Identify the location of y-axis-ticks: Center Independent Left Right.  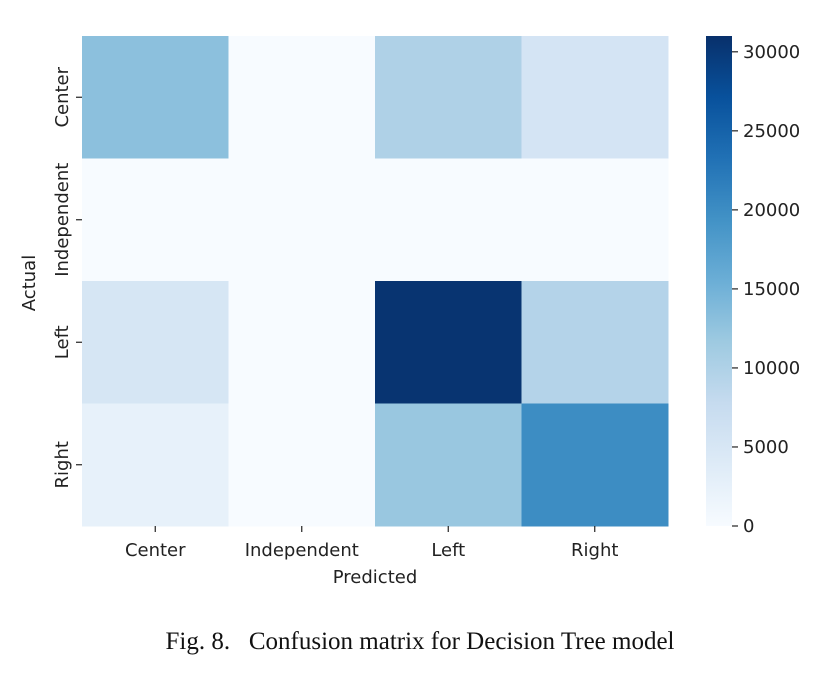
(67, 277).